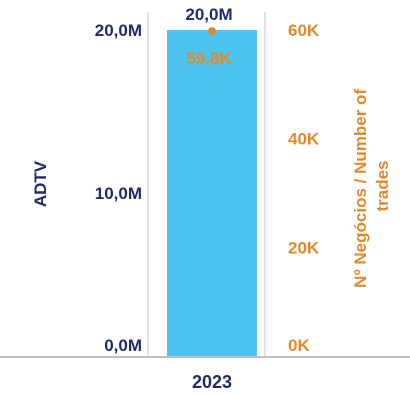 This screenshot has width=410, height=394. What do you see at coordinates (304, 139) in the screenshot?
I see `right-tick-label: 40K` at bounding box center [304, 139].